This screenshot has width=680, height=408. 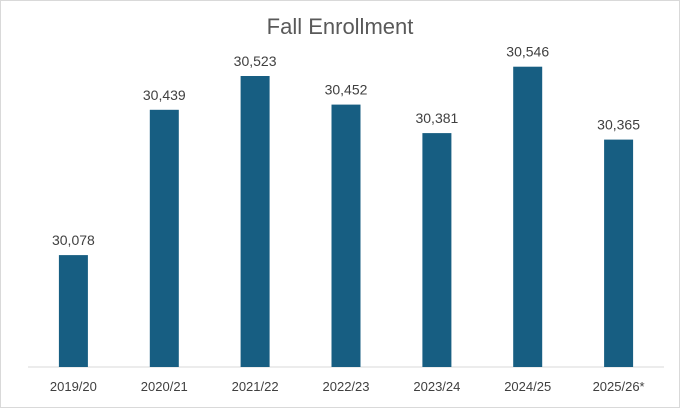 I want to click on data-label: 30,381, so click(x=436, y=118).